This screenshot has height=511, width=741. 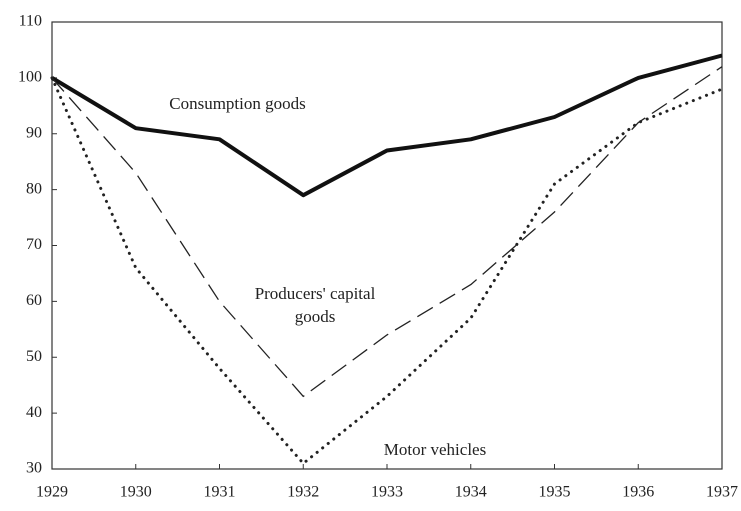 I want to click on y-tick-label: 110, so click(x=30, y=21).